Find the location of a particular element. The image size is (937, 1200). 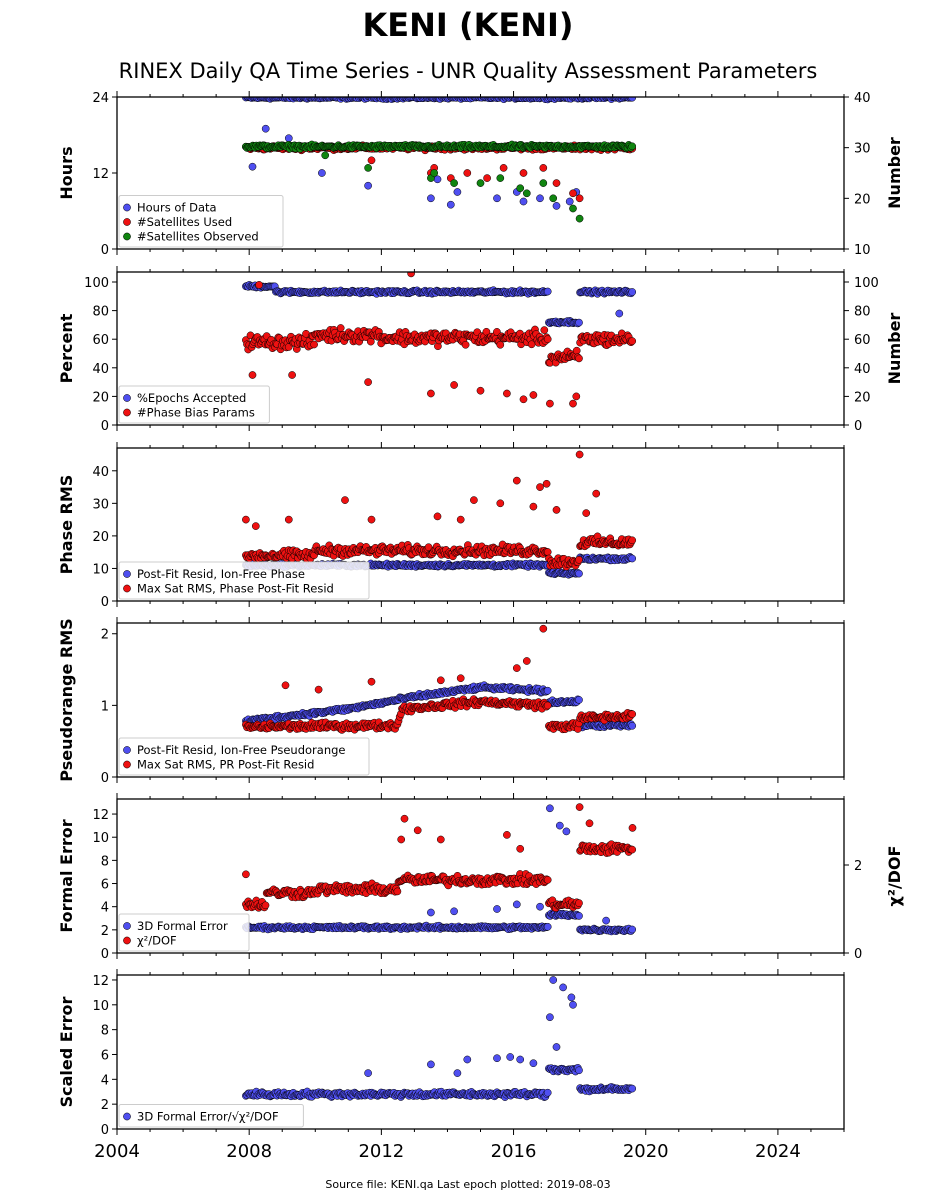

x-tick-label: 2016 is located at coordinates (514, 1151).